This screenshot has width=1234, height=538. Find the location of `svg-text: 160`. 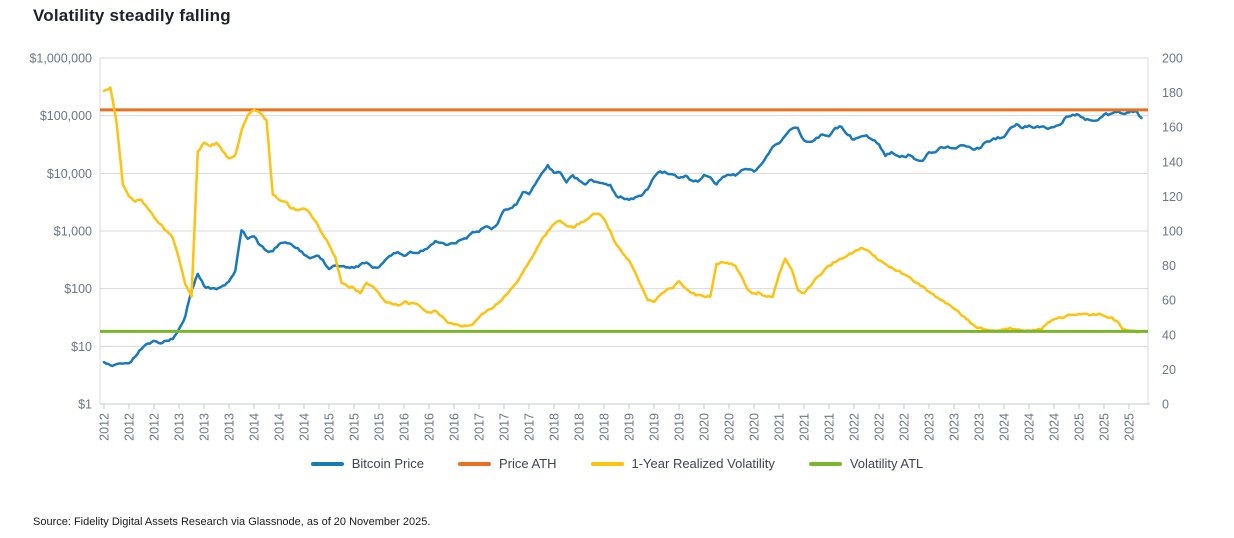

svg-text: 160 is located at coordinates (1172, 128).